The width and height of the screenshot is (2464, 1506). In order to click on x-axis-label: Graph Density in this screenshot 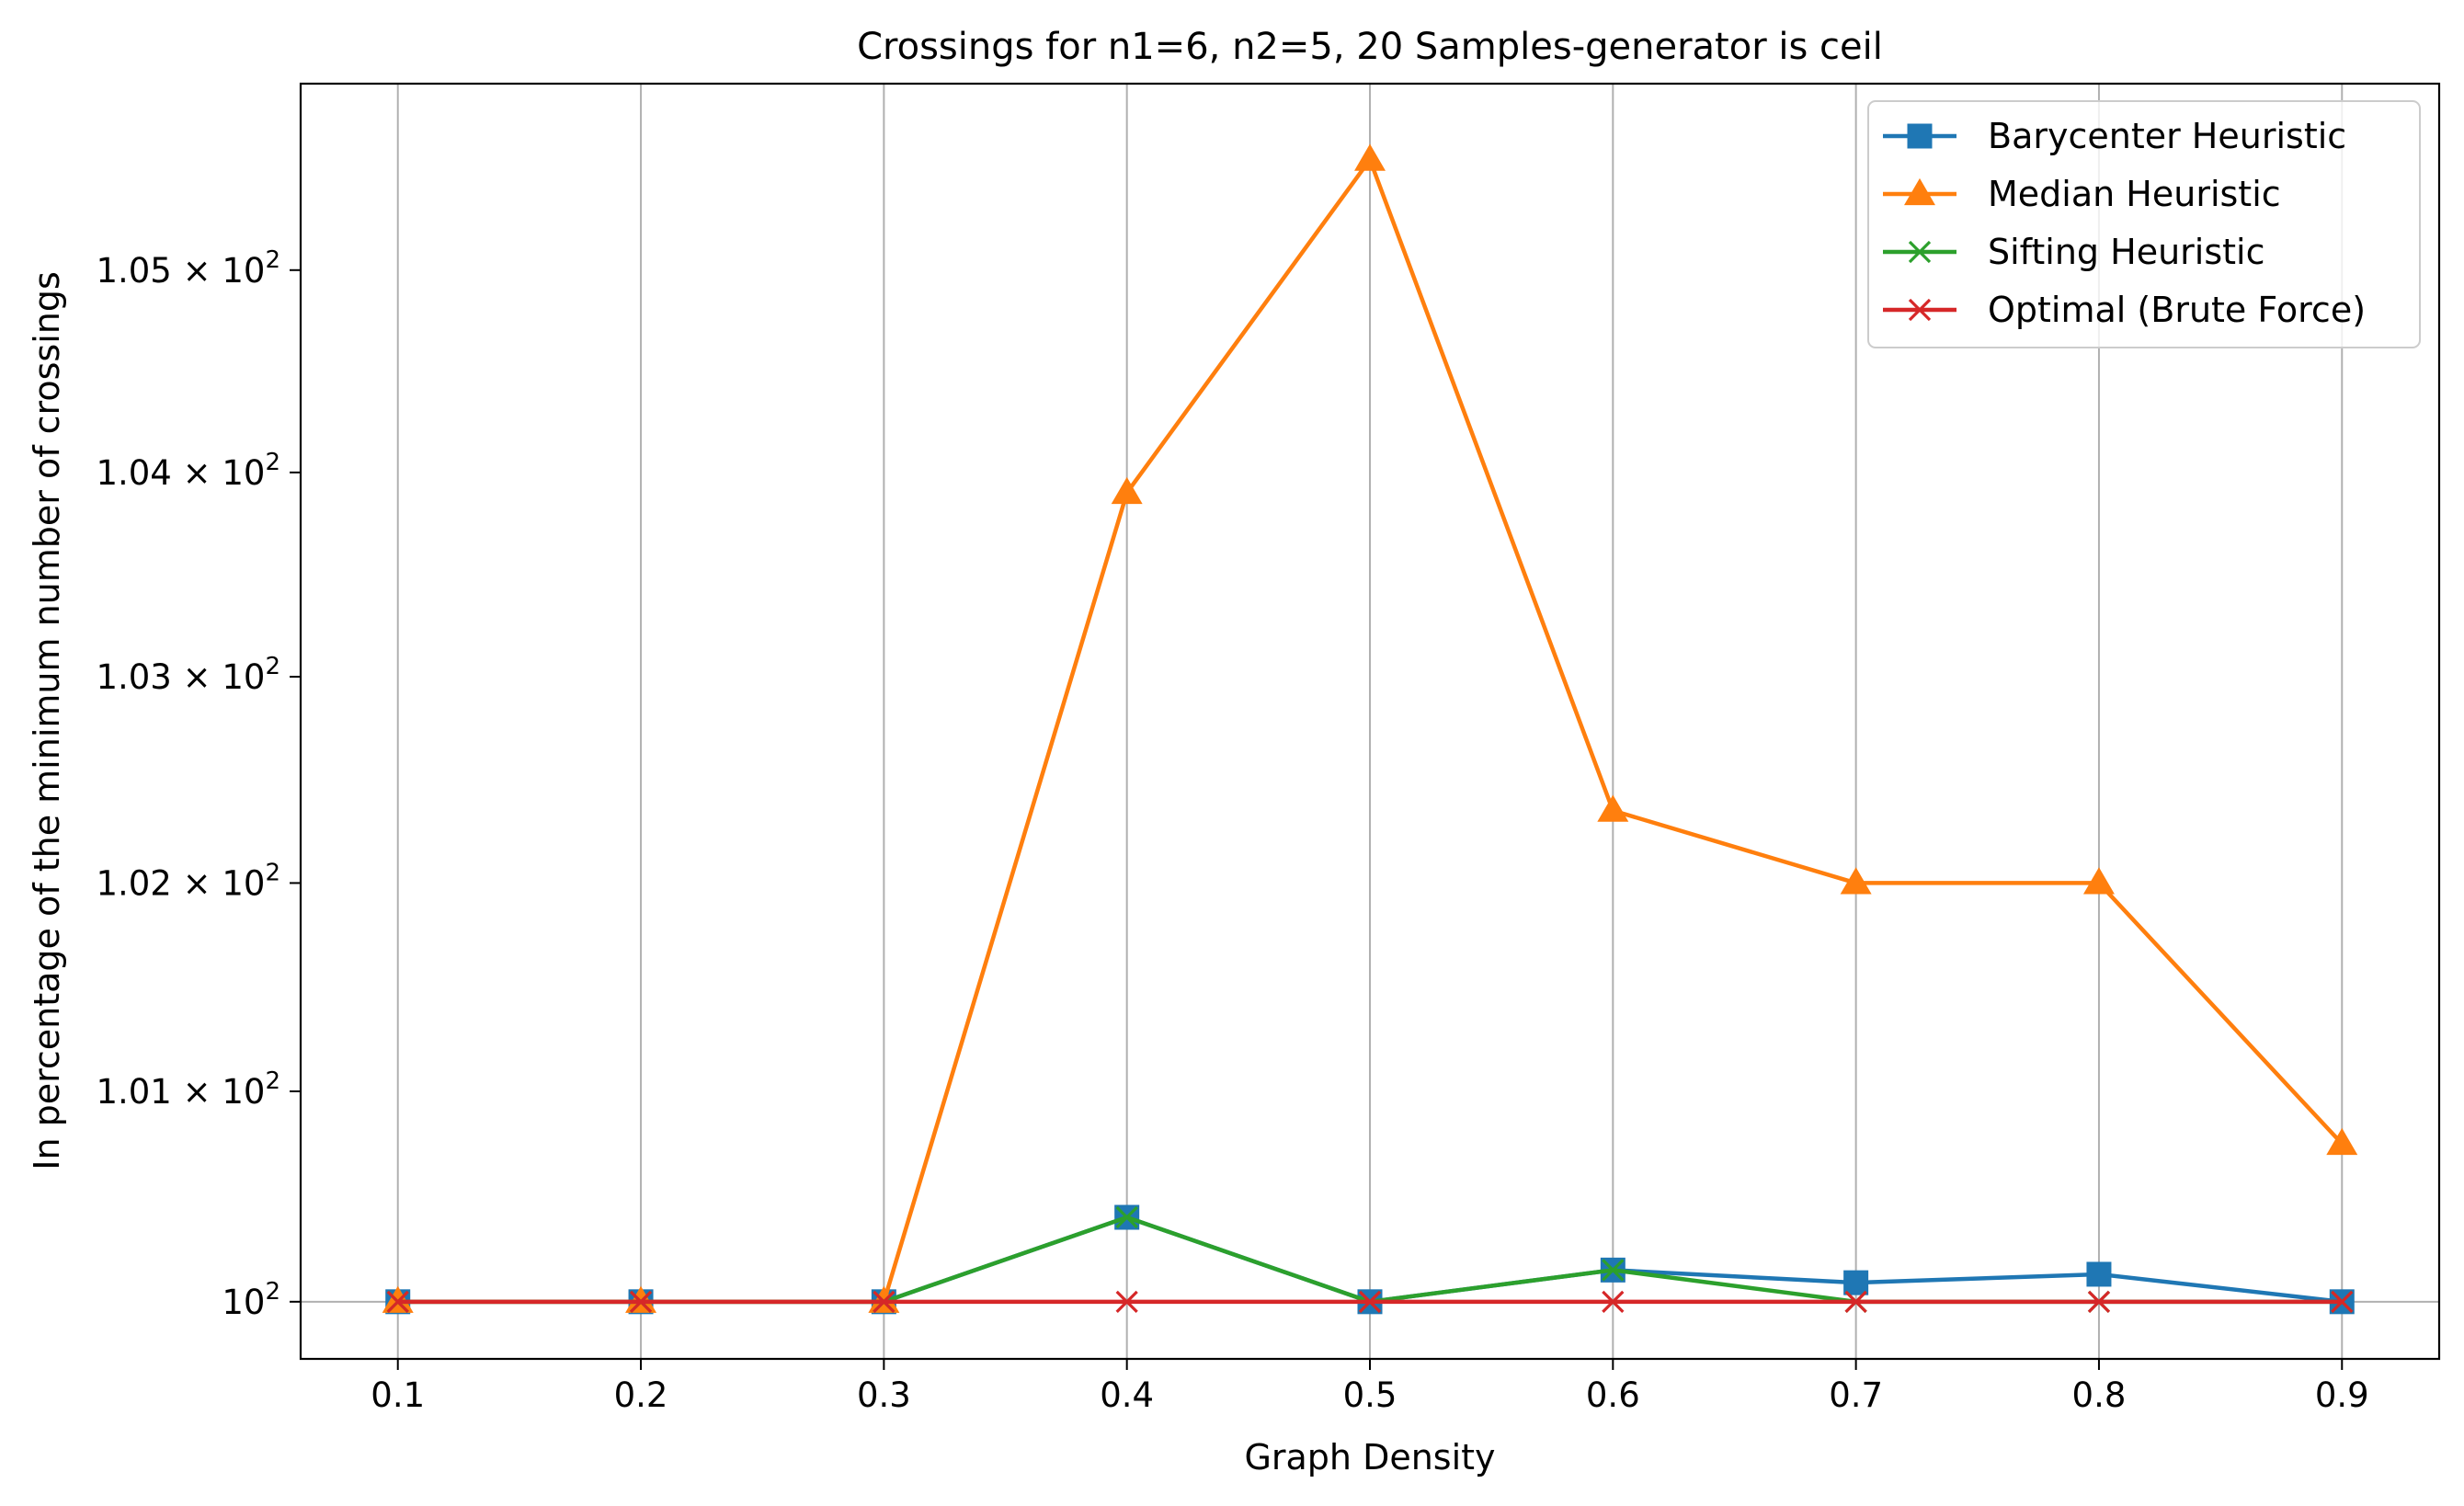, I will do `click(1369, 1457)`.